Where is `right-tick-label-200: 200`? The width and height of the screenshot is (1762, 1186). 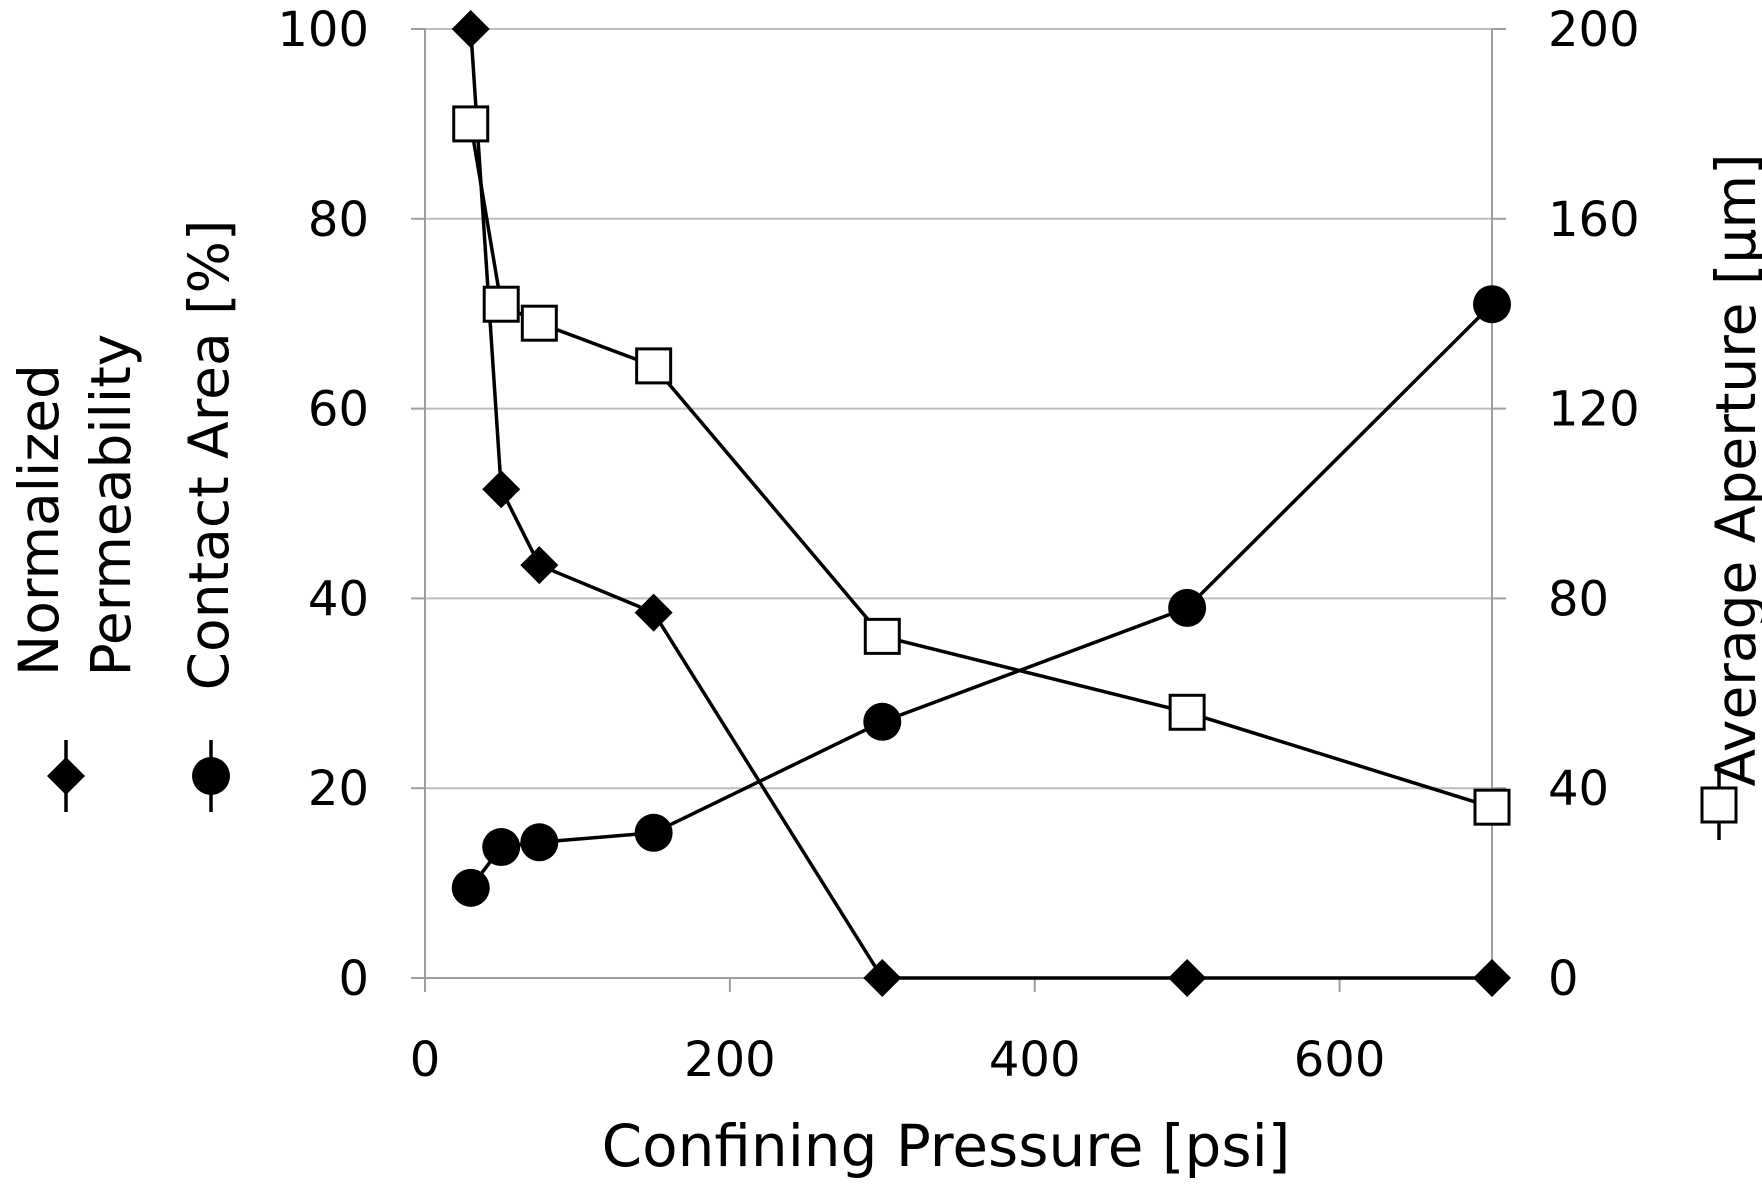
right-tick-label-200: 200 is located at coordinates (1594, 30).